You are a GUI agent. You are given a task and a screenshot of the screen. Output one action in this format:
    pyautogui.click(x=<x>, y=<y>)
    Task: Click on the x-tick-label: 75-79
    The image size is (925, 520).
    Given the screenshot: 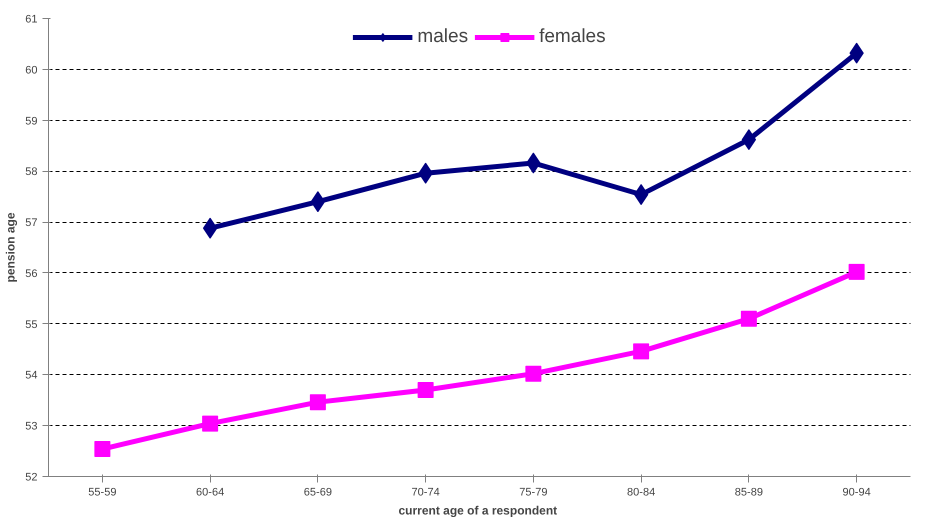 What is the action you would take?
    pyautogui.click(x=533, y=492)
    